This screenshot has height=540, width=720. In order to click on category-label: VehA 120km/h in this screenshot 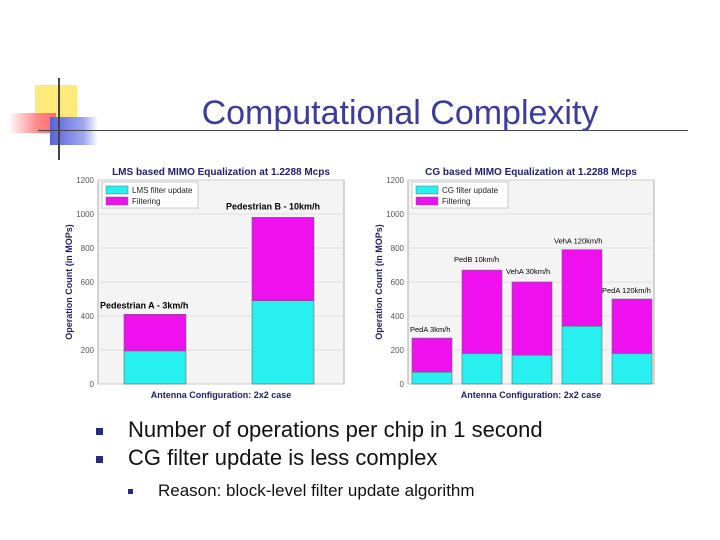, I will do `click(578, 241)`.